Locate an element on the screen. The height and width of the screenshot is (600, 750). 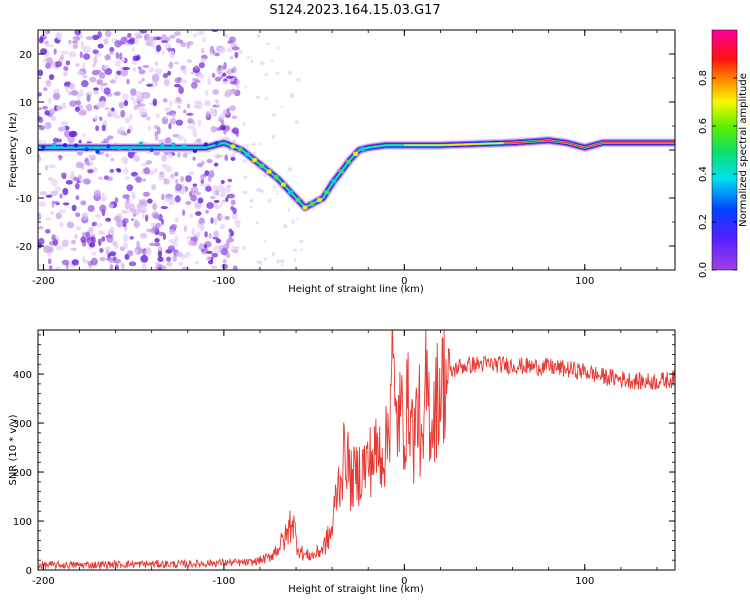
snr-y-label: SNR (10 * v/v) is located at coordinates (13, 449).